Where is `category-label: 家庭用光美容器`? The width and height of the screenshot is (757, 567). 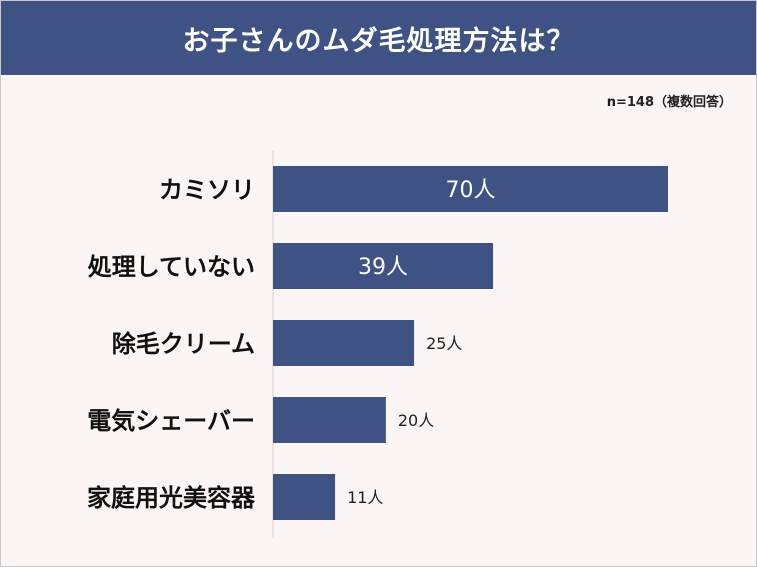 category-label: 家庭用光美容器 is located at coordinates (171, 498).